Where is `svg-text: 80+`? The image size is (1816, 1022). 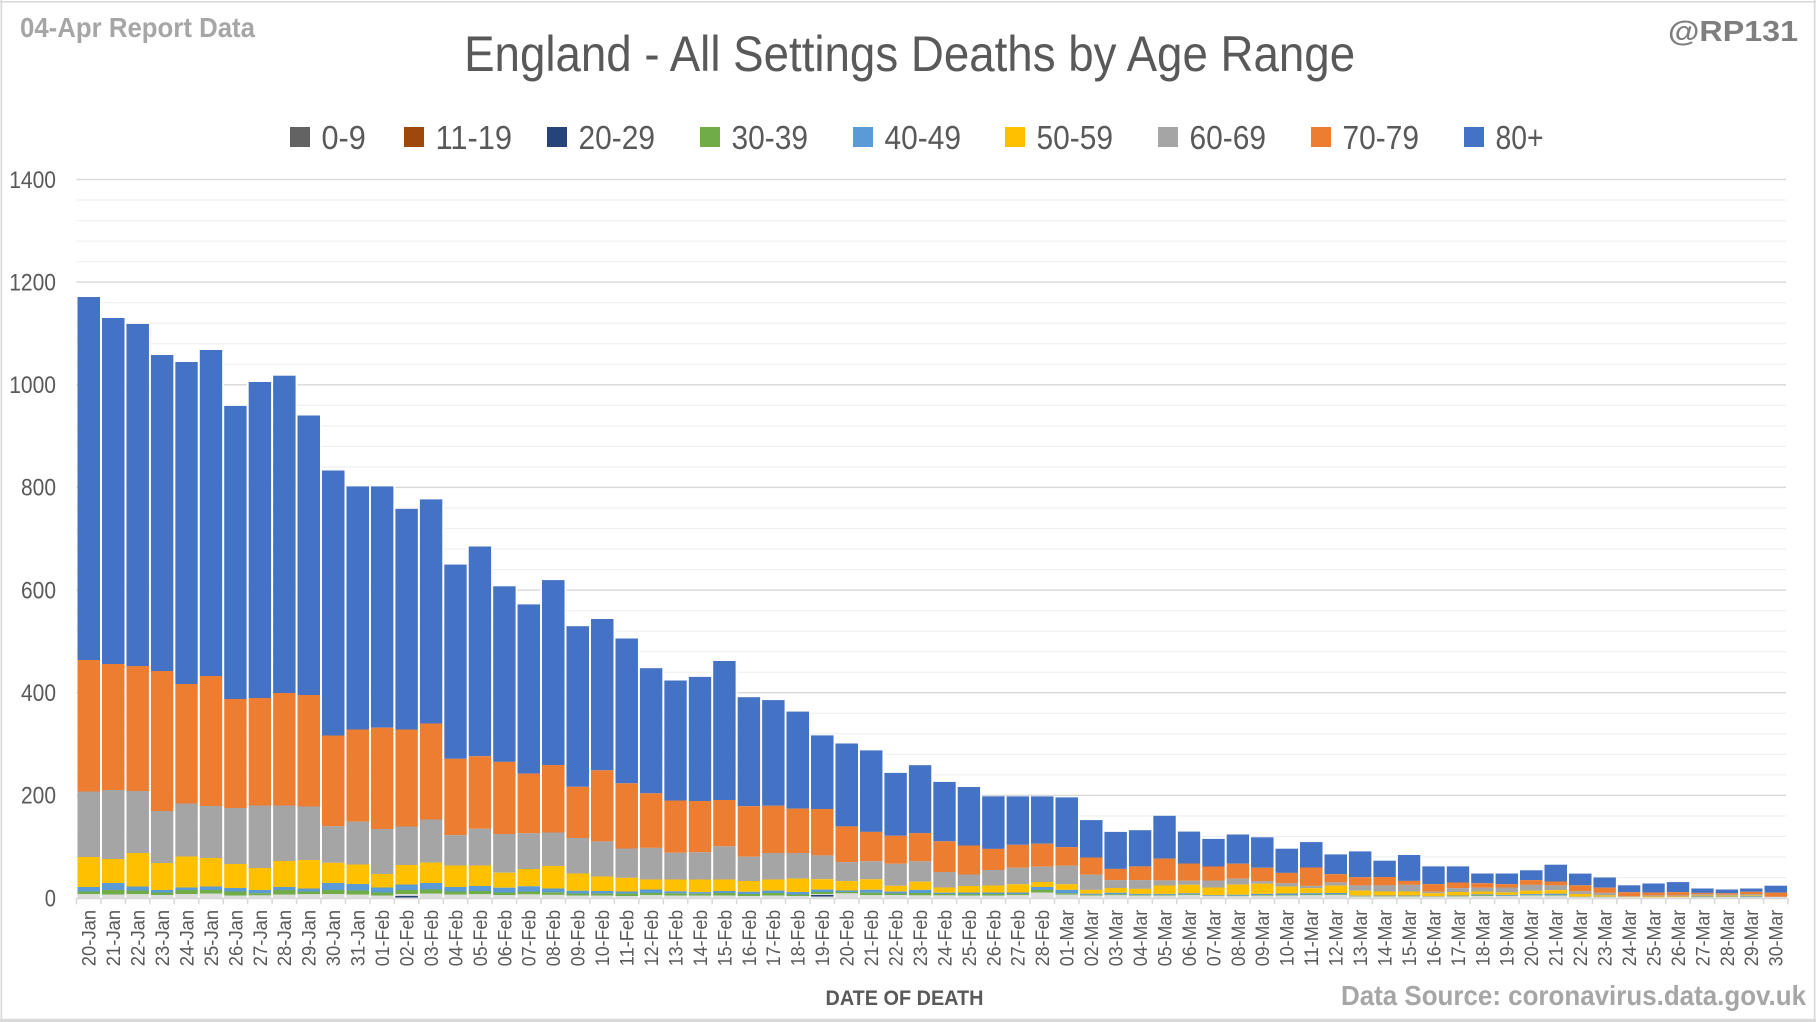 svg-text: 80+ is located at coordinates (1520, 137).